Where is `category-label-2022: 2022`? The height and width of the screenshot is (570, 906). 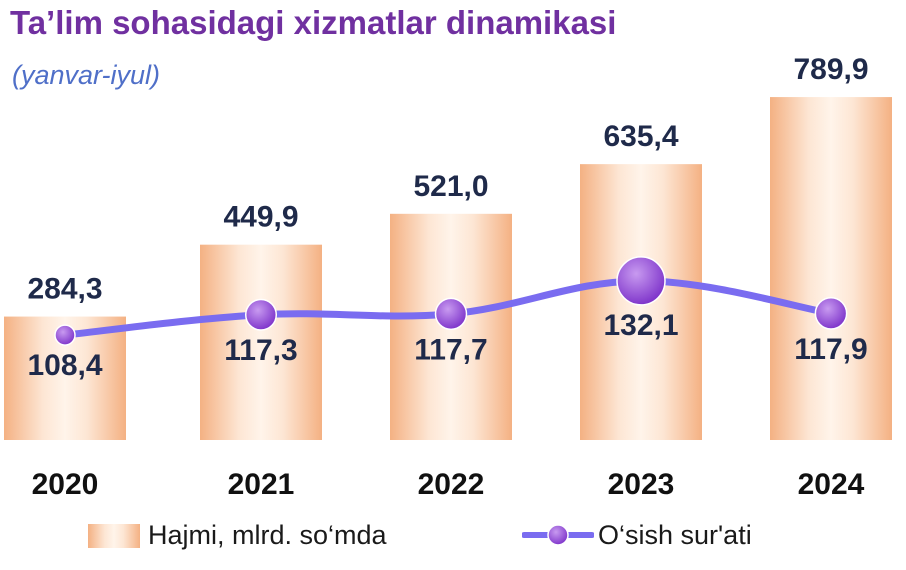
category-label-2022: 2022 is located at coordinates (451, 484).